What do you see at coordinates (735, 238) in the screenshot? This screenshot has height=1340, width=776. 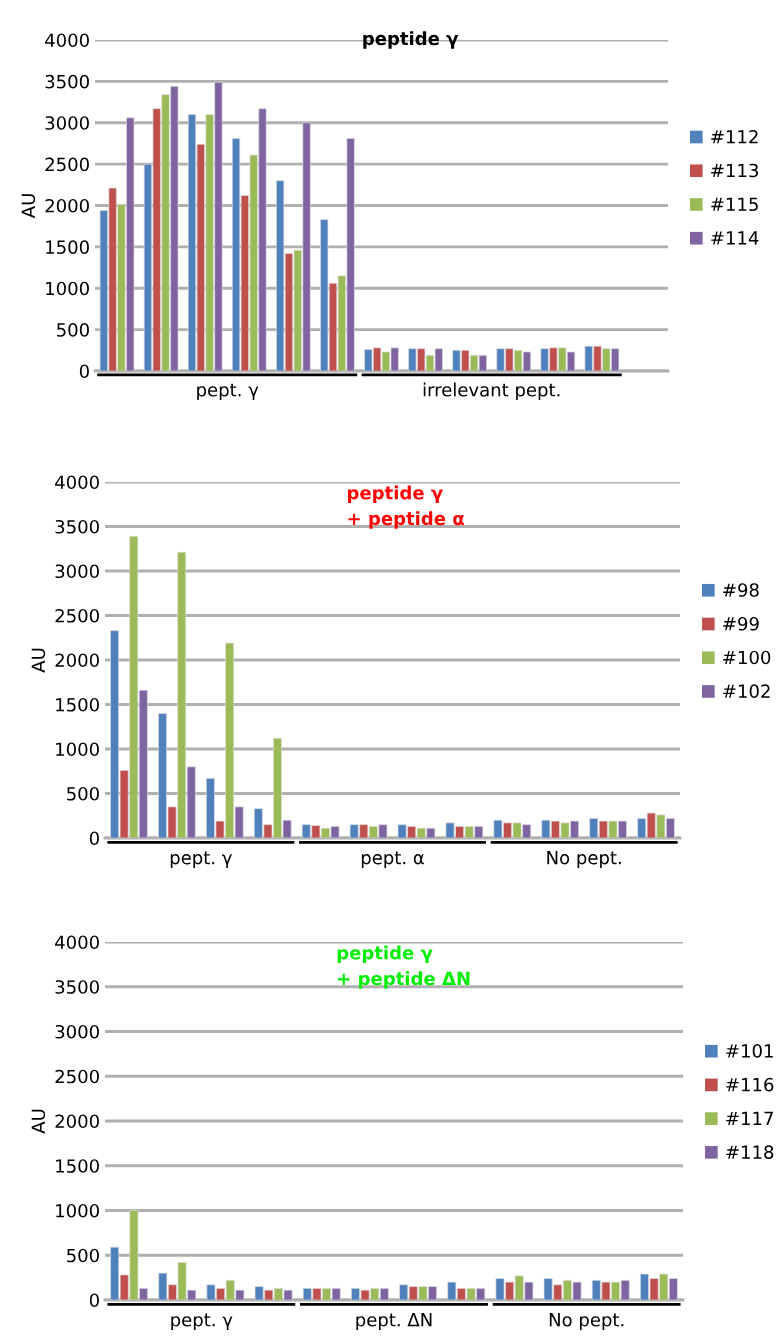 I see `legend-label: #114` at bounding box center [735, 238].